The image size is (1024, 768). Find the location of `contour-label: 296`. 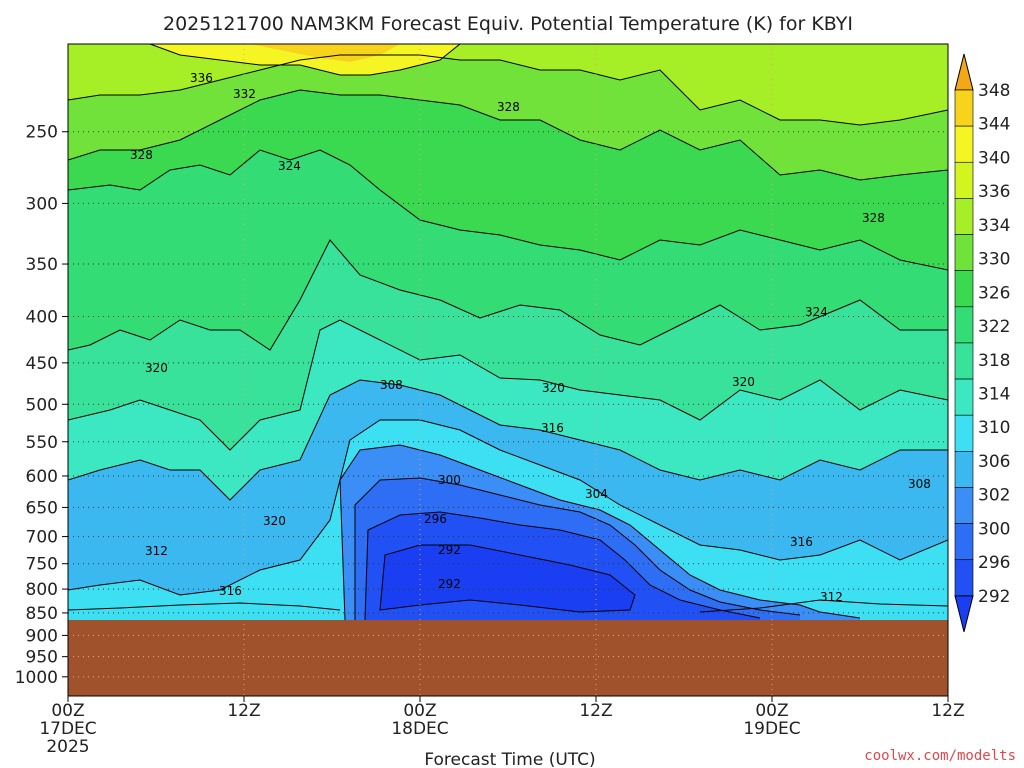

contour-label: 296 is located at coordinates (435, 519).